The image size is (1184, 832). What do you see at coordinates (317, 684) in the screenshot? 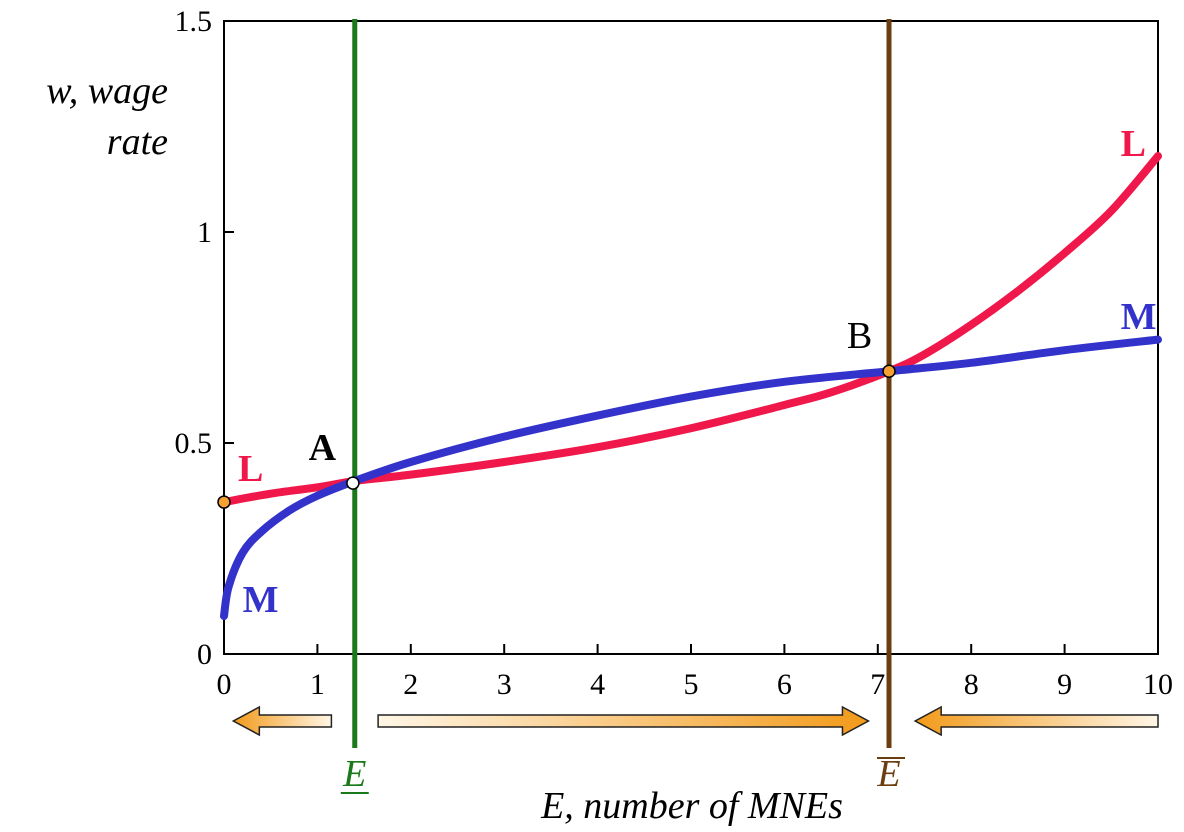
I see `x-tick-label: 1` at bounding box center [317, 684].